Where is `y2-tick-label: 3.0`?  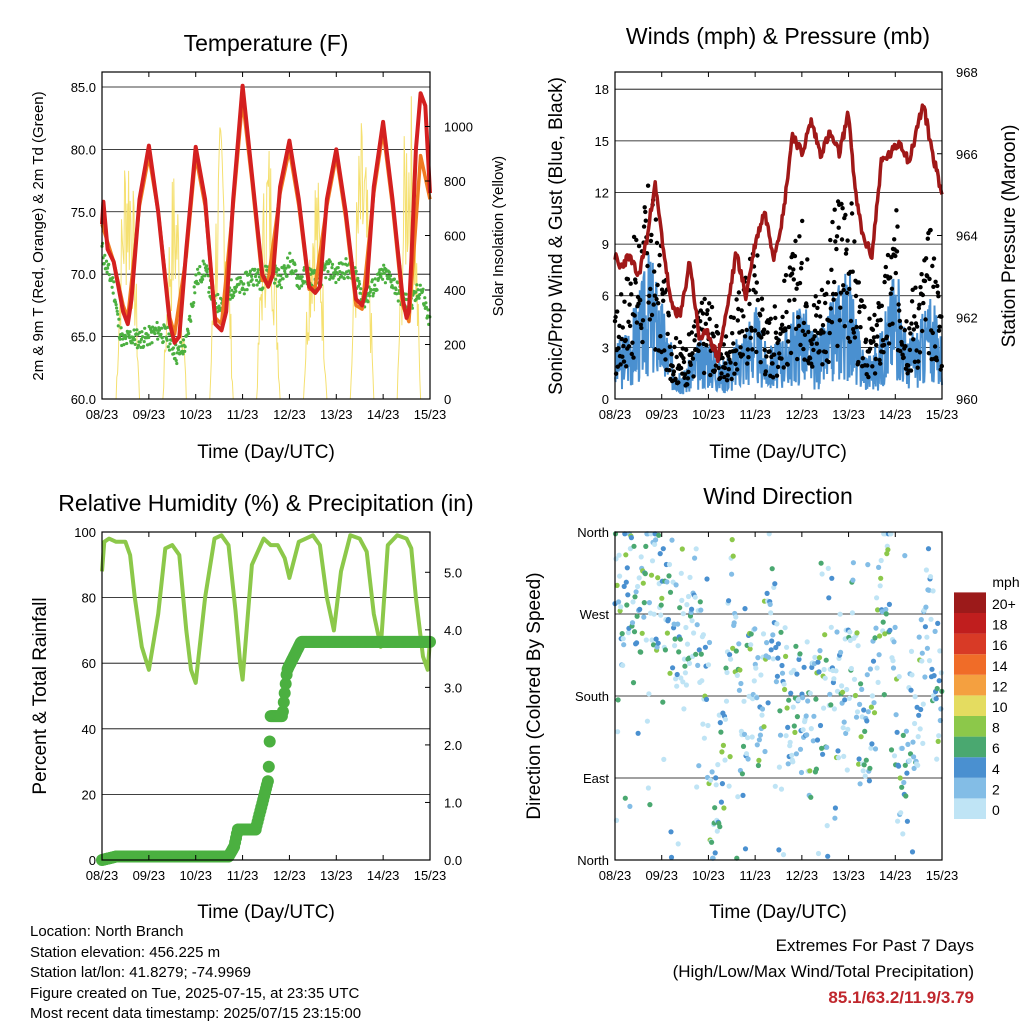 y2-tick-label: 3.0 is located at coordinates (453, 687).